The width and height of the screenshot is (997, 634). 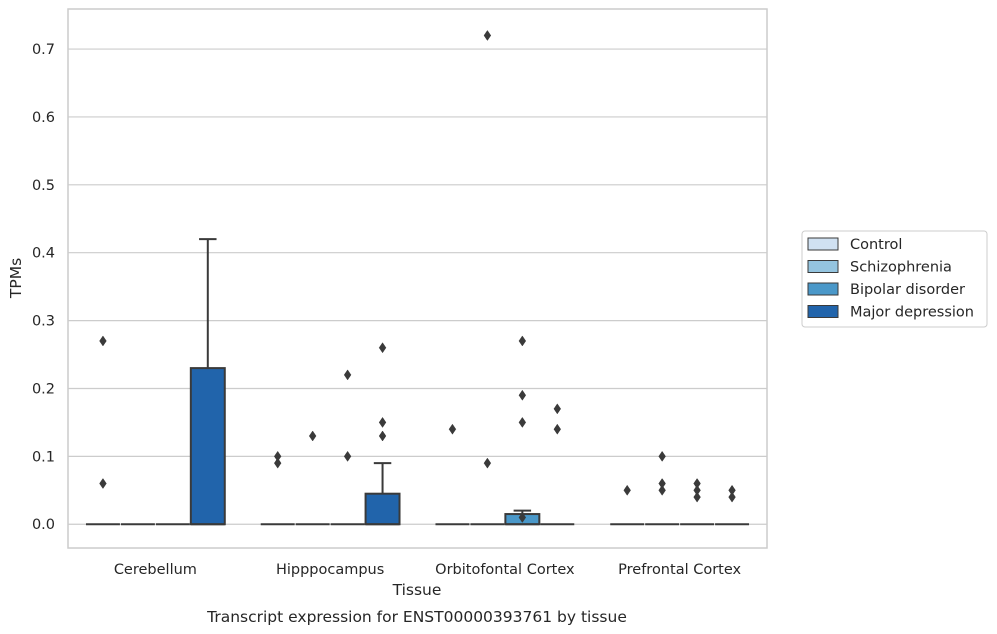 I want to click on legend-label: Schizophrenia, so click(x=901, y=268).